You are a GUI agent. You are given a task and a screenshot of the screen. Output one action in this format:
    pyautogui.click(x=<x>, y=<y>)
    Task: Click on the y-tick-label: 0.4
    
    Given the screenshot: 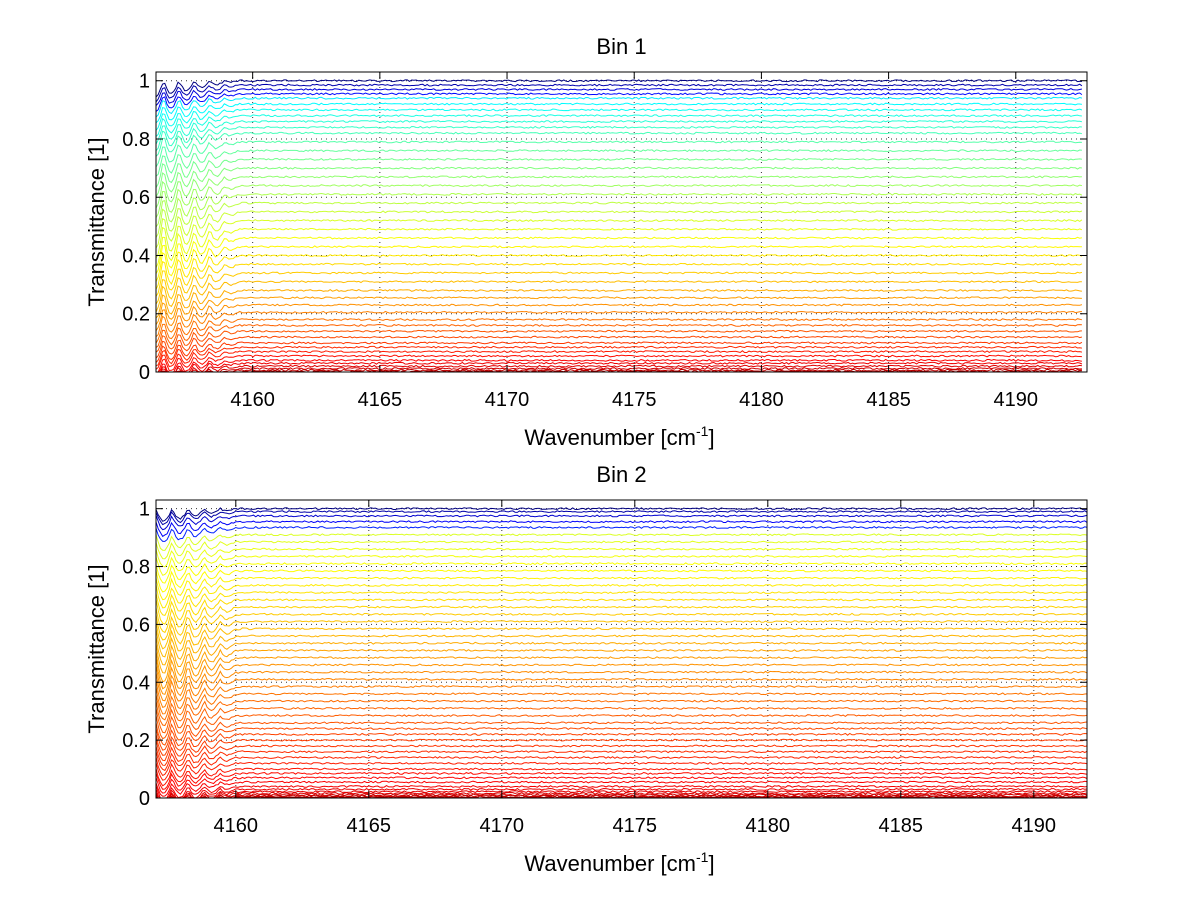 What is the action you would take?
    pyautogui.click(x=136, y=683)
    